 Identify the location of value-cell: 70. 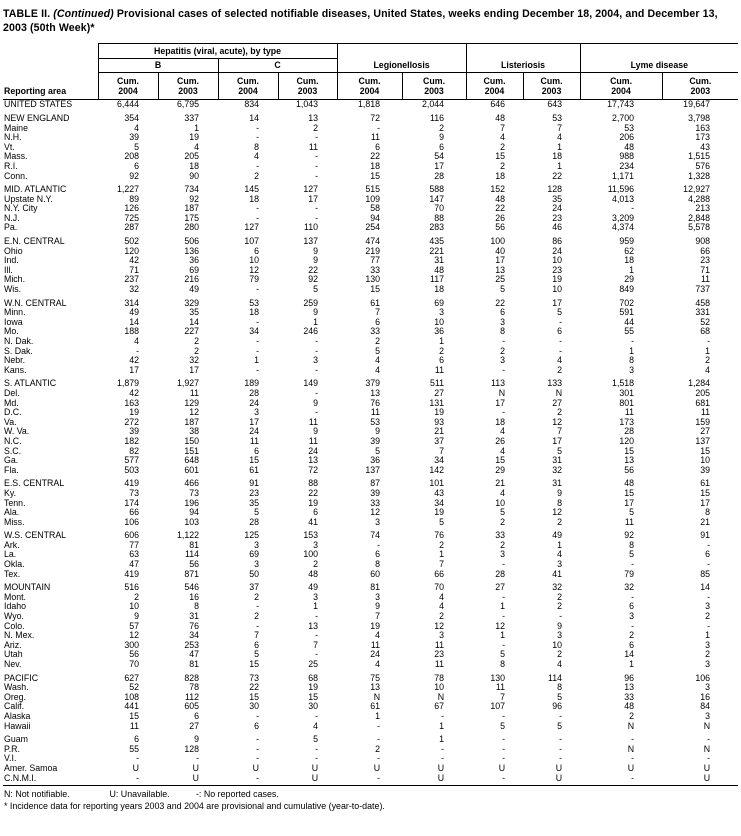
(134, 664).